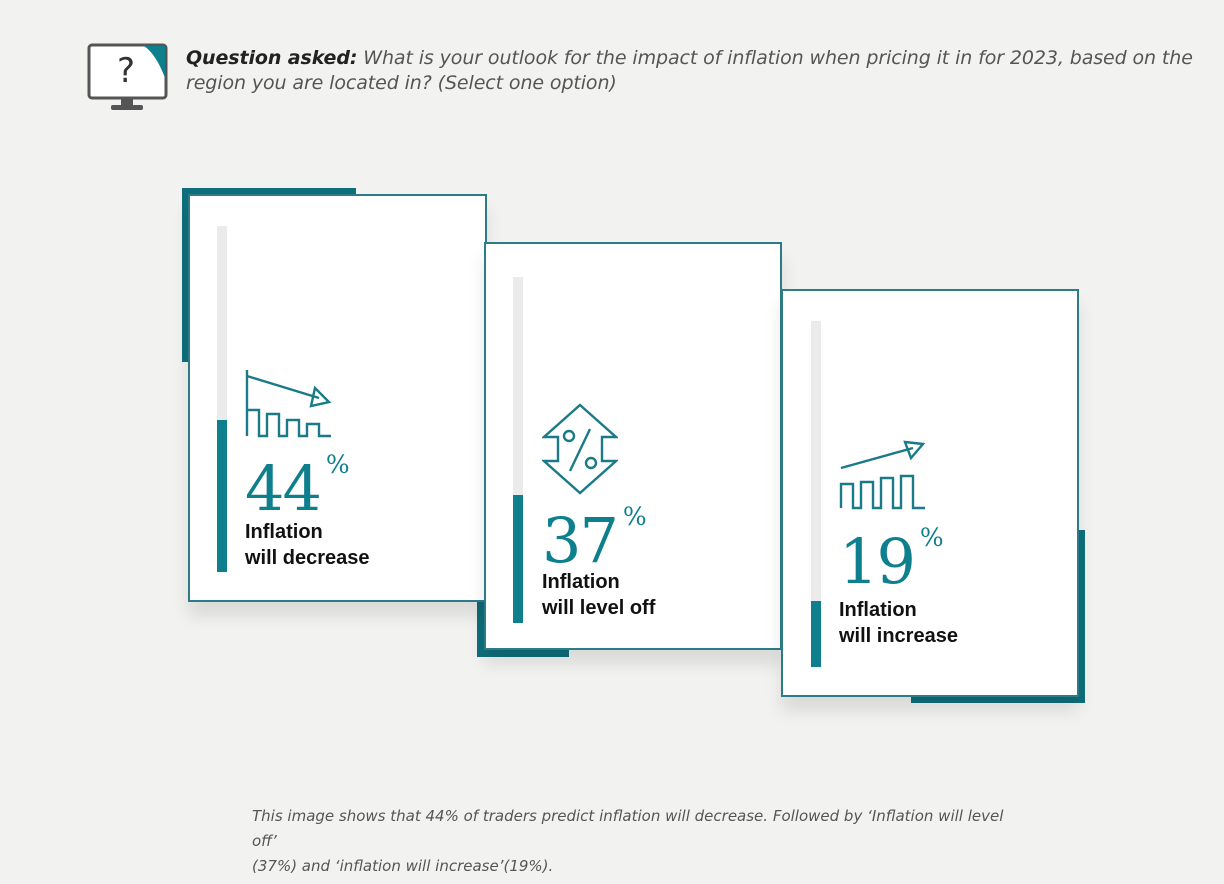 This screenshot has height=884, width=1224. I want to click on chart-up-icon, so click(882, 475).